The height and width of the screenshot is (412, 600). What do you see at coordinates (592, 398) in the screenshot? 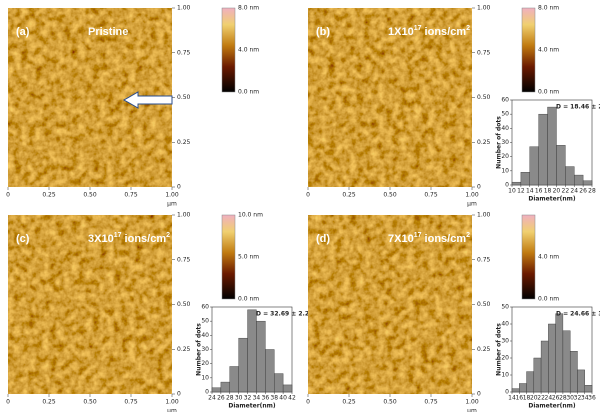
I see `x-tick-label: 36` at bounding box center [592, 398].